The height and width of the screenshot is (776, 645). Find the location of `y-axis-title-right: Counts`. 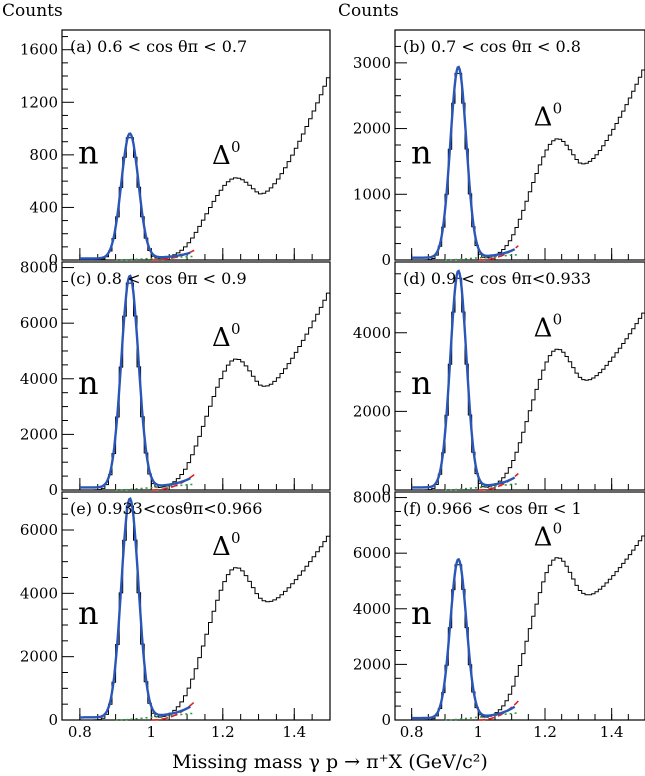

y-axis-title-right: Counts is located at coordinates (368, 11).